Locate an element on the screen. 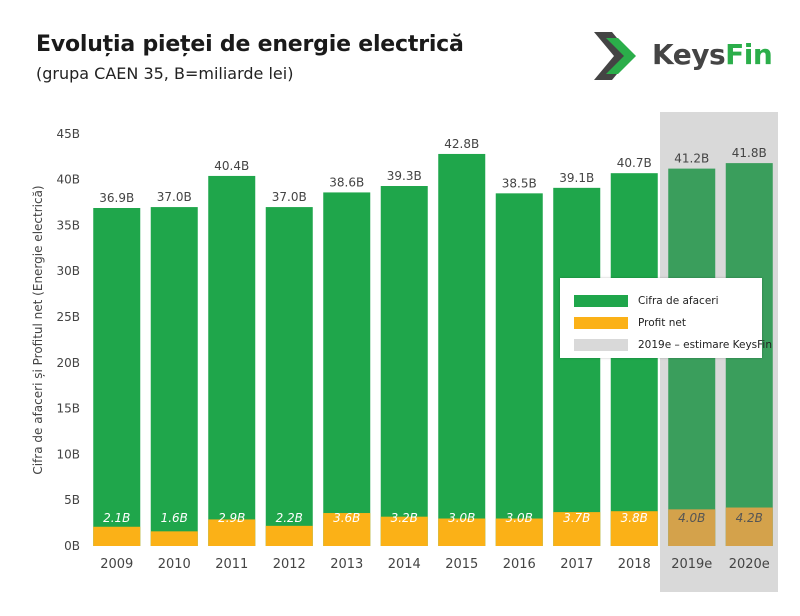  data-label-profit: 3.2B is located at coordinates (404, 518).